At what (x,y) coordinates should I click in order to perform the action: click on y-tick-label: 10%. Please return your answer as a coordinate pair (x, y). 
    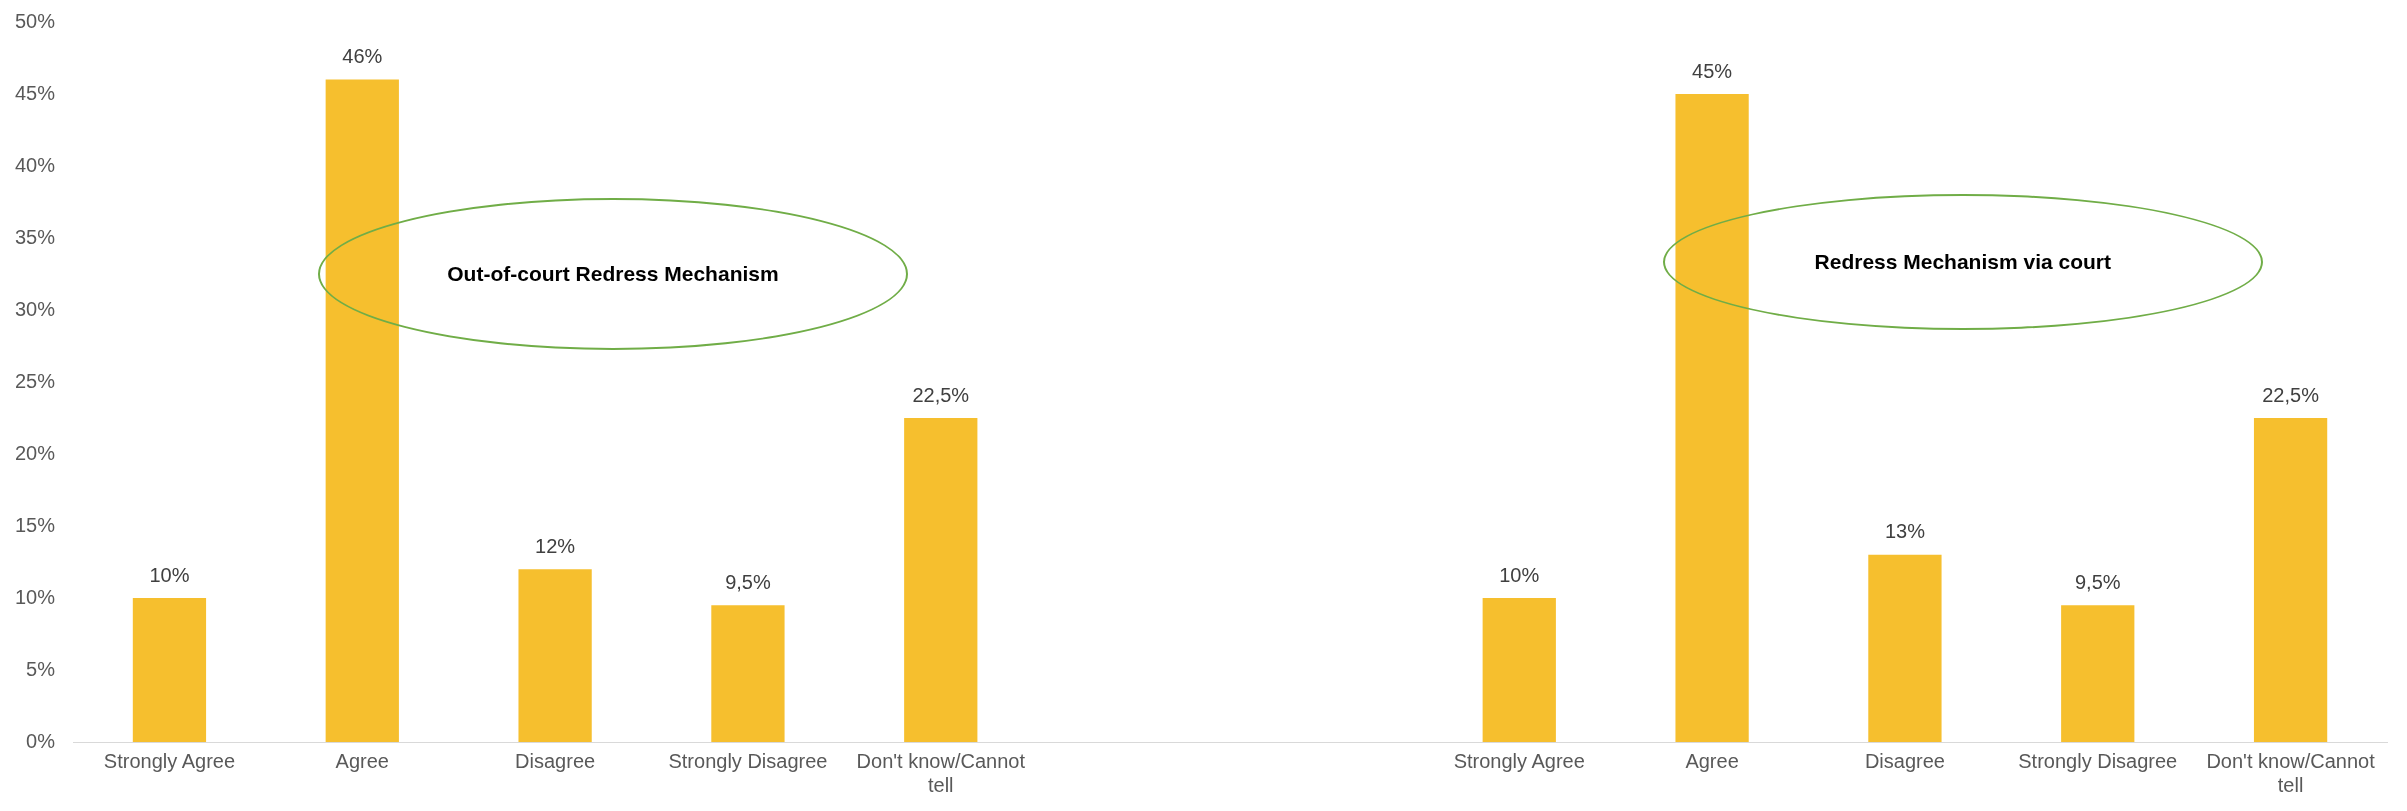
    Looking at the image, I should click on (35, 596).